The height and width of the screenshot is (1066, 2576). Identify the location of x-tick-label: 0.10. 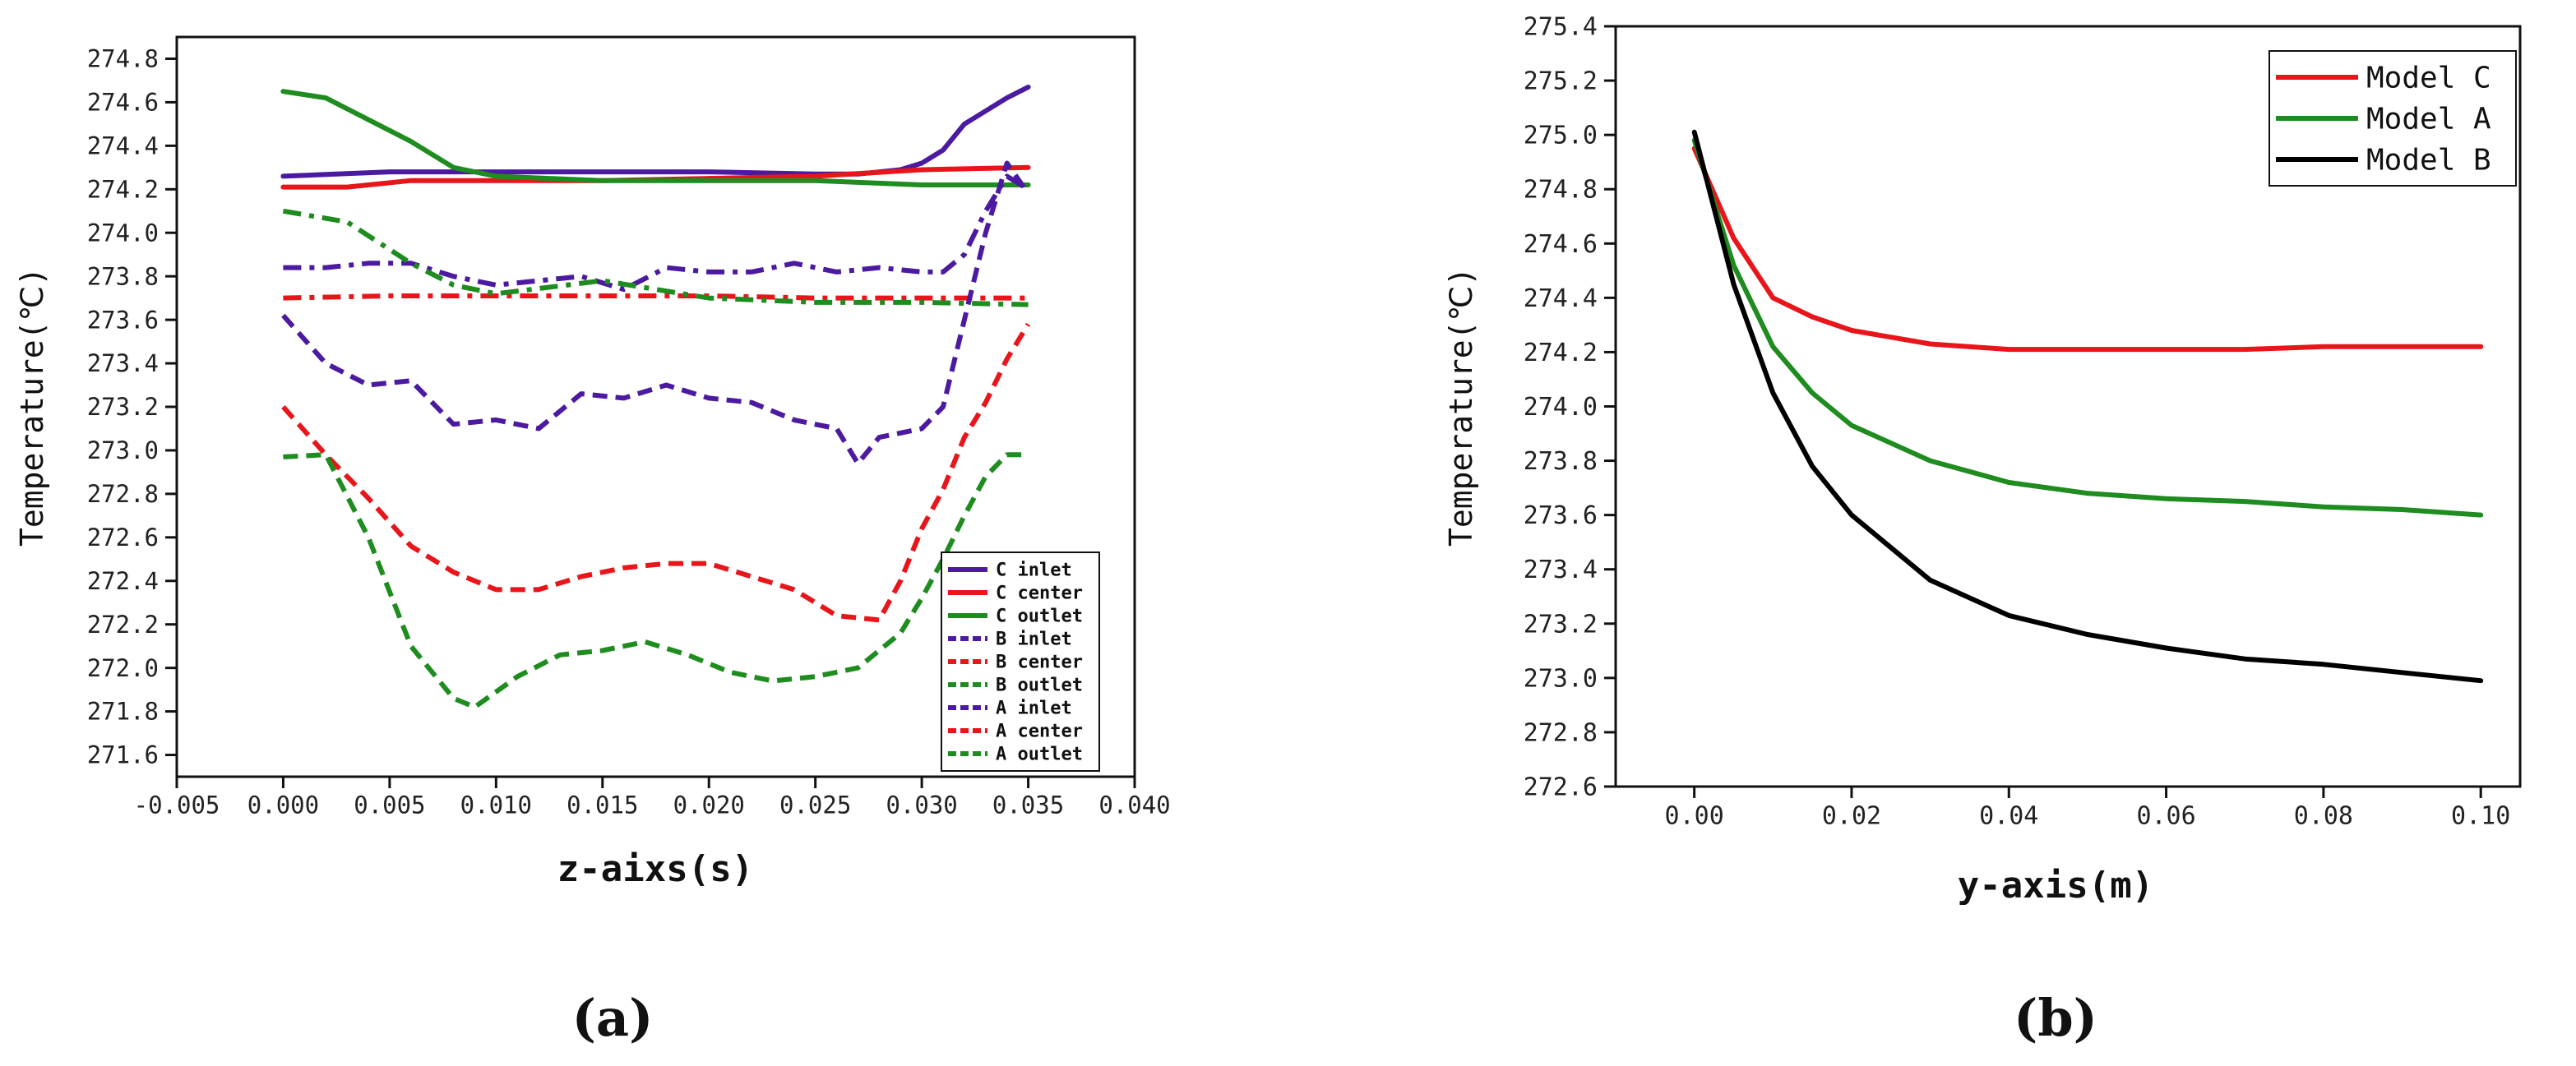
(2480, 817).